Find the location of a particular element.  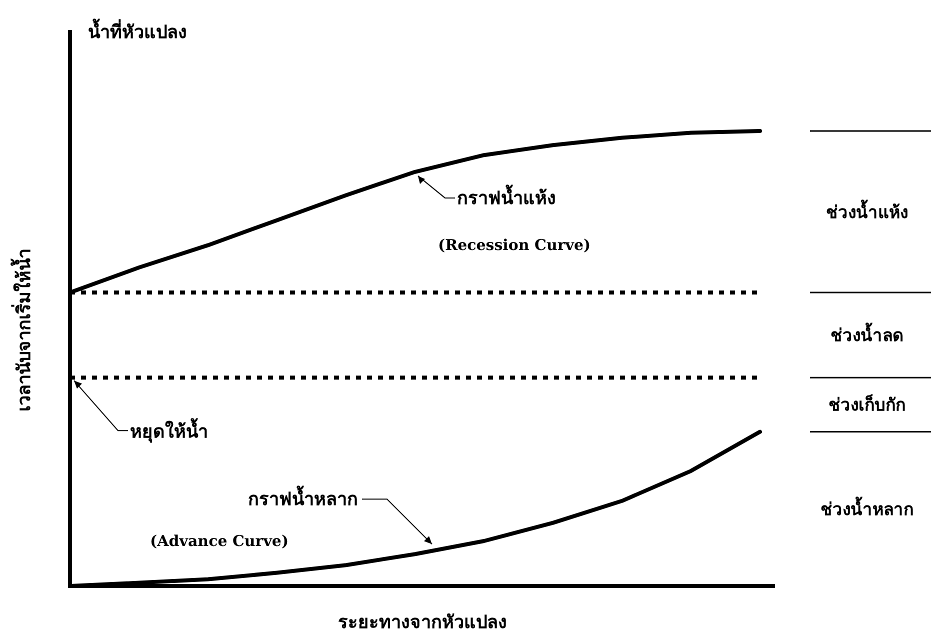

text: กราฟน้ำหลาก is located at coordinates (303, 497).